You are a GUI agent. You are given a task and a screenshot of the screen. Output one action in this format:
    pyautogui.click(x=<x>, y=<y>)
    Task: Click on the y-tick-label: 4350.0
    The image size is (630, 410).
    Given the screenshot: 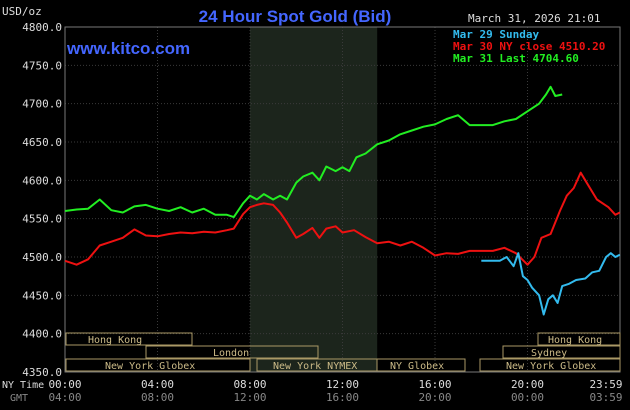 What is the action you would take?
    pyautogui.click(x=42, y=372)
    